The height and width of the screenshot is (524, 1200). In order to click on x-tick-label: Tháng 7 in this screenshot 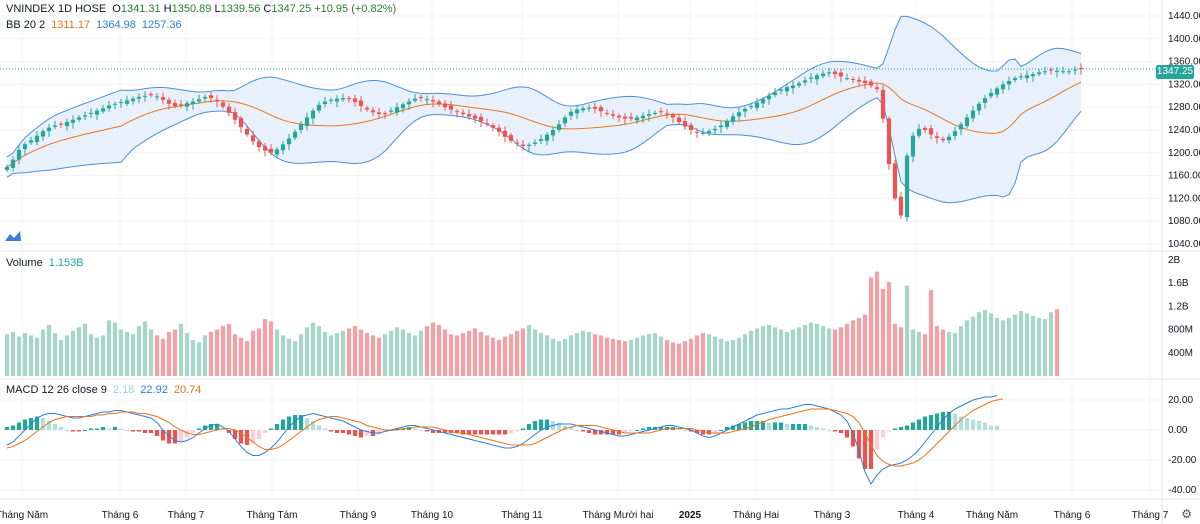, I will do `click(186, 515)`.